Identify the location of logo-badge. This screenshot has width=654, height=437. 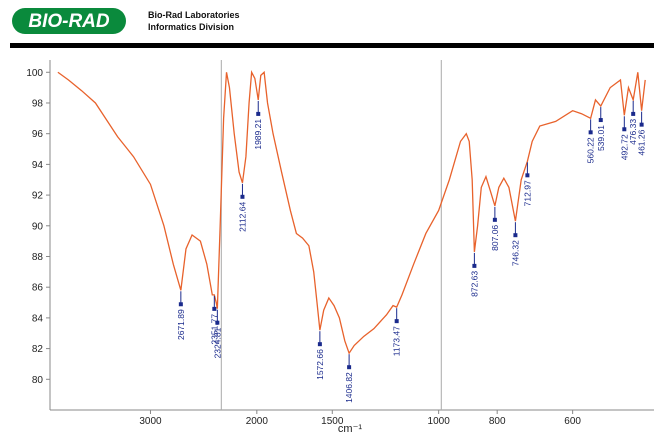
(69, 21).